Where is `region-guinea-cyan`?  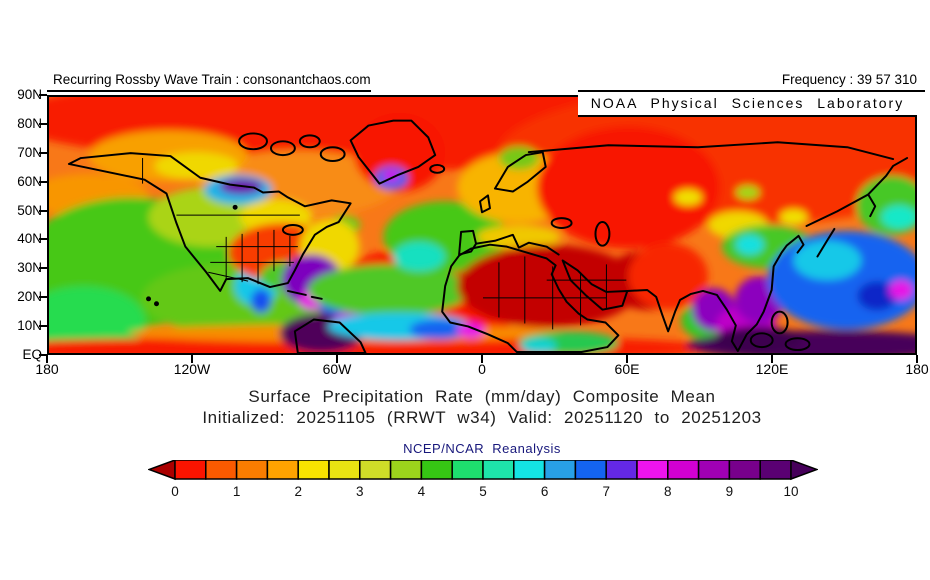
region-guinea-cyan is located at coordinates (538, 345).